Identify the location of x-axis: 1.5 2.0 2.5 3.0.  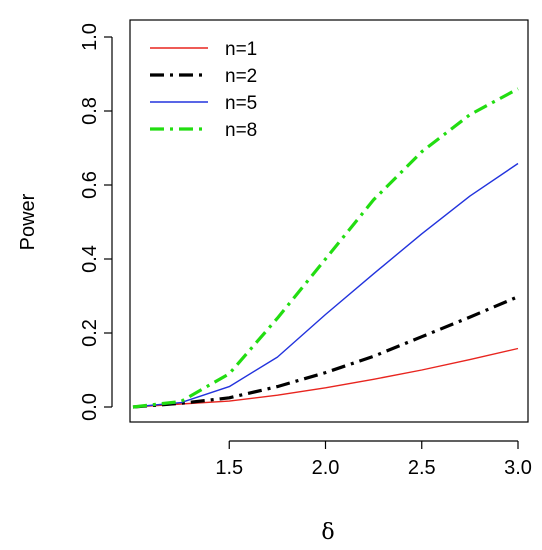
(373, 459).